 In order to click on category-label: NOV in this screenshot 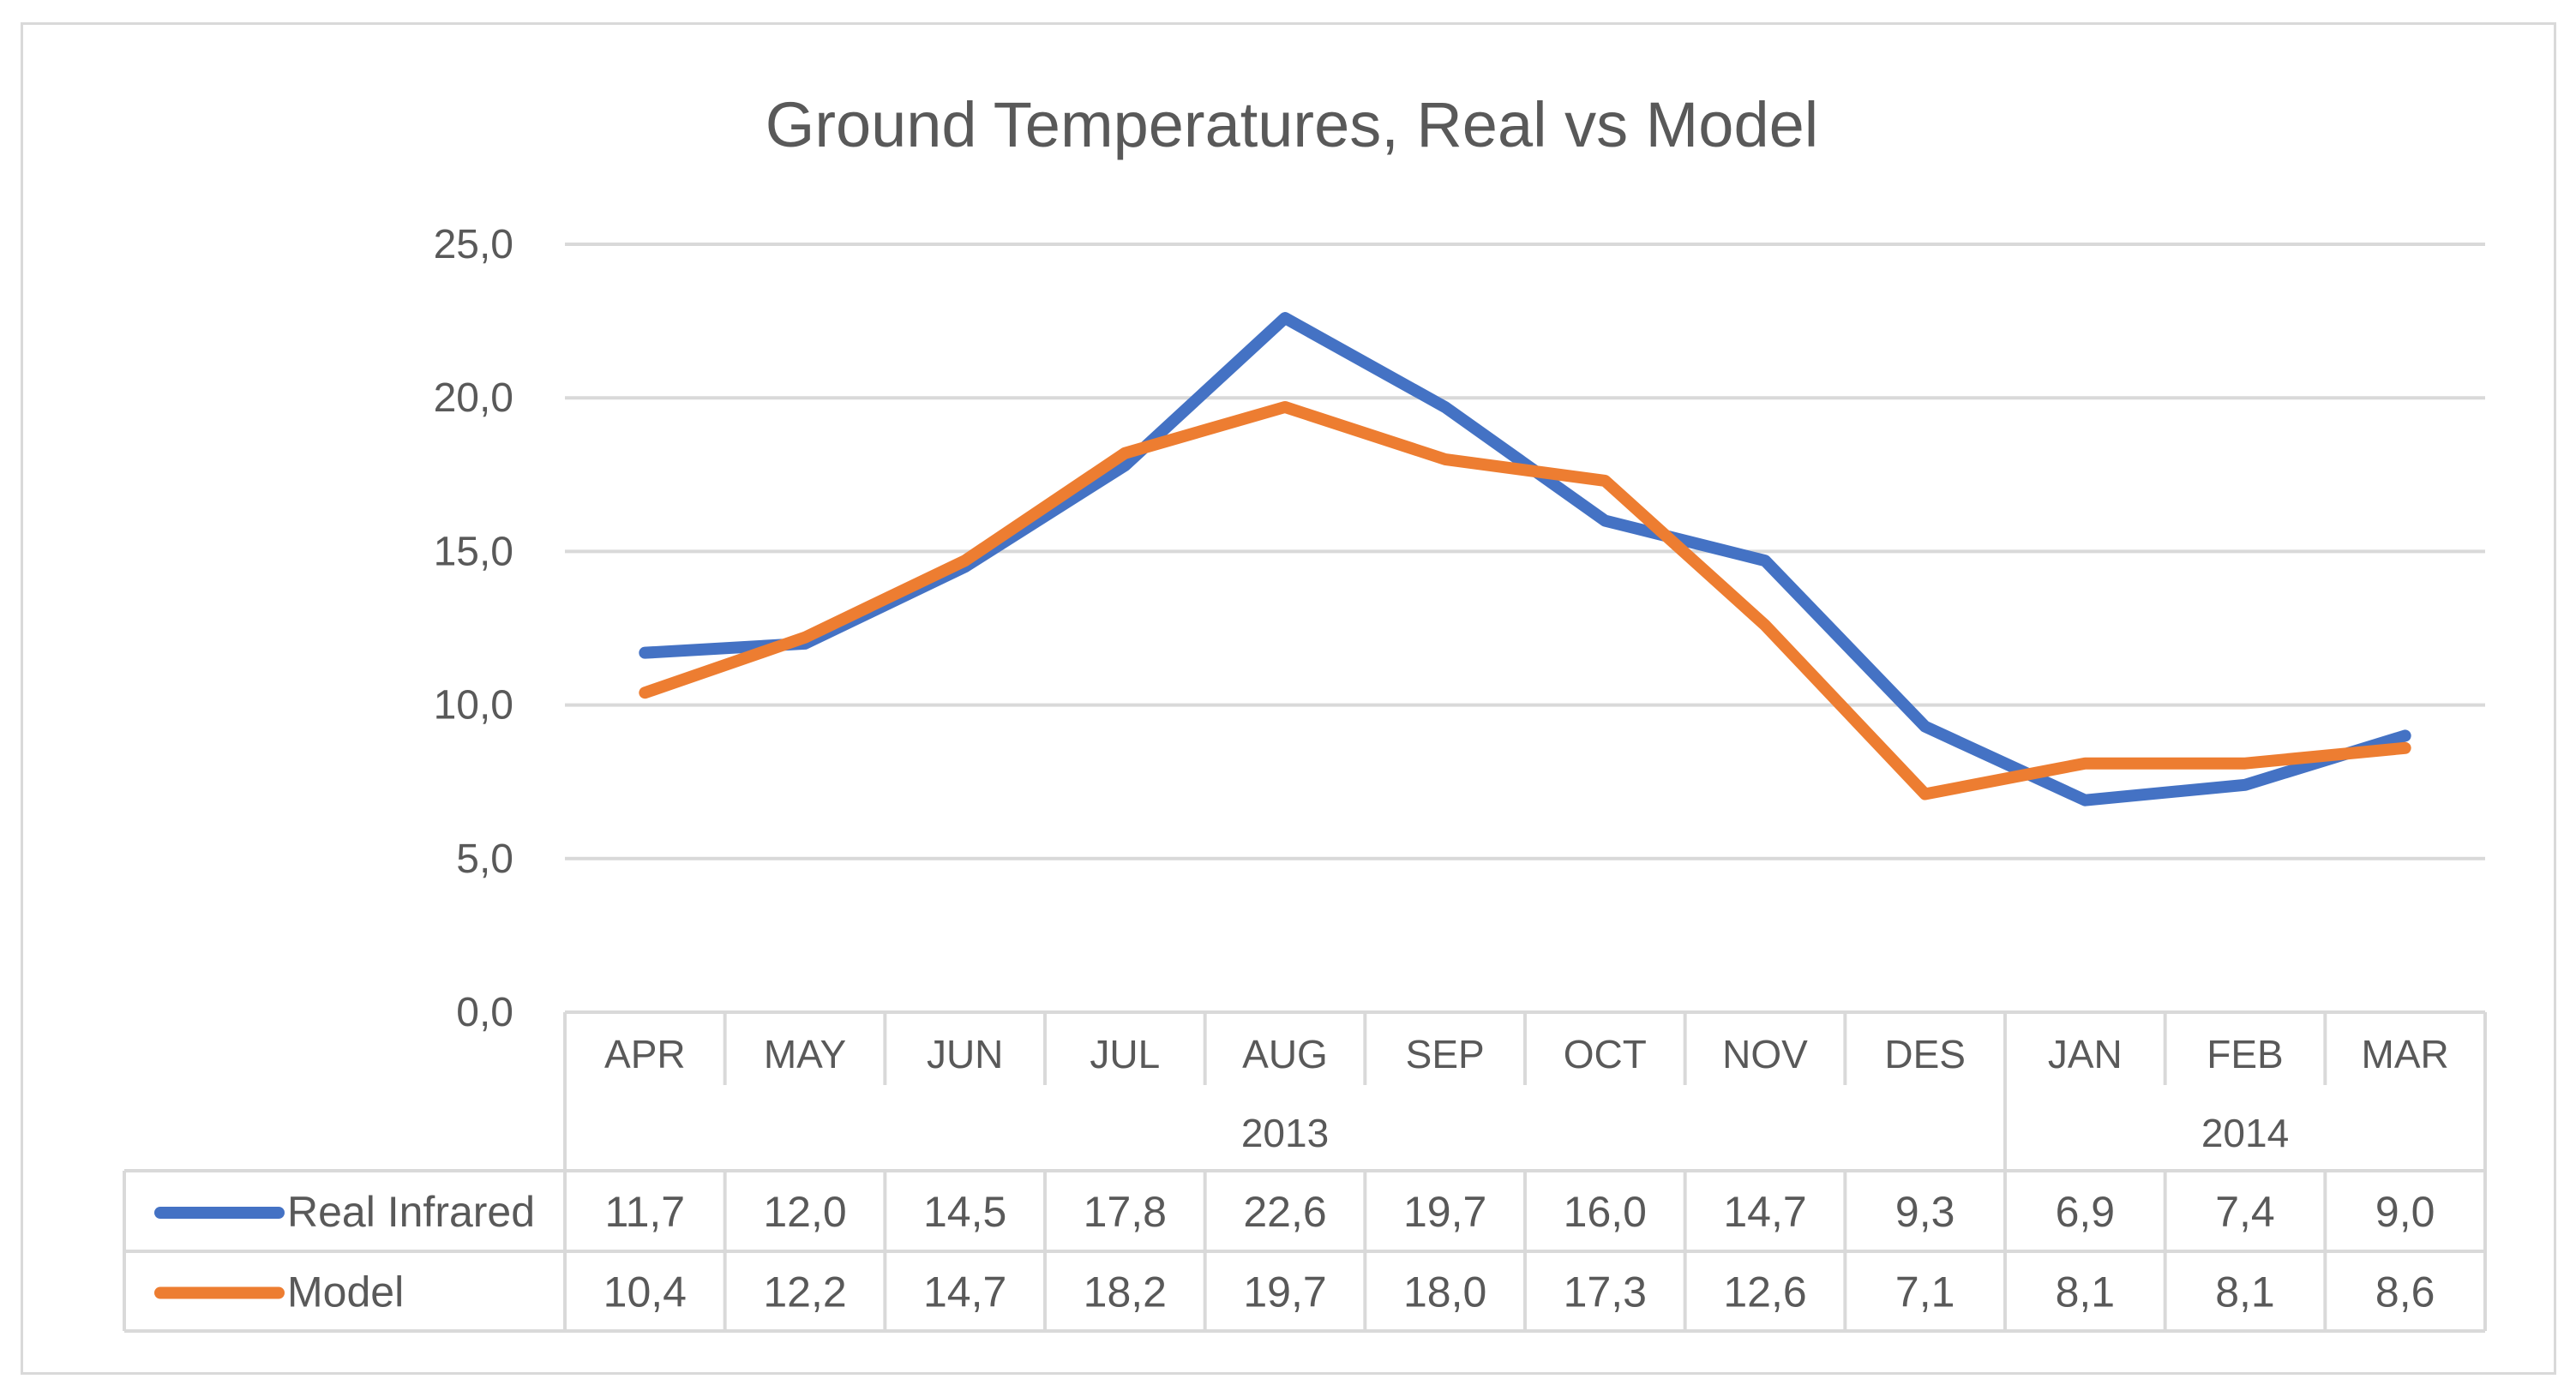, I will do `click(1765, 1054)`.